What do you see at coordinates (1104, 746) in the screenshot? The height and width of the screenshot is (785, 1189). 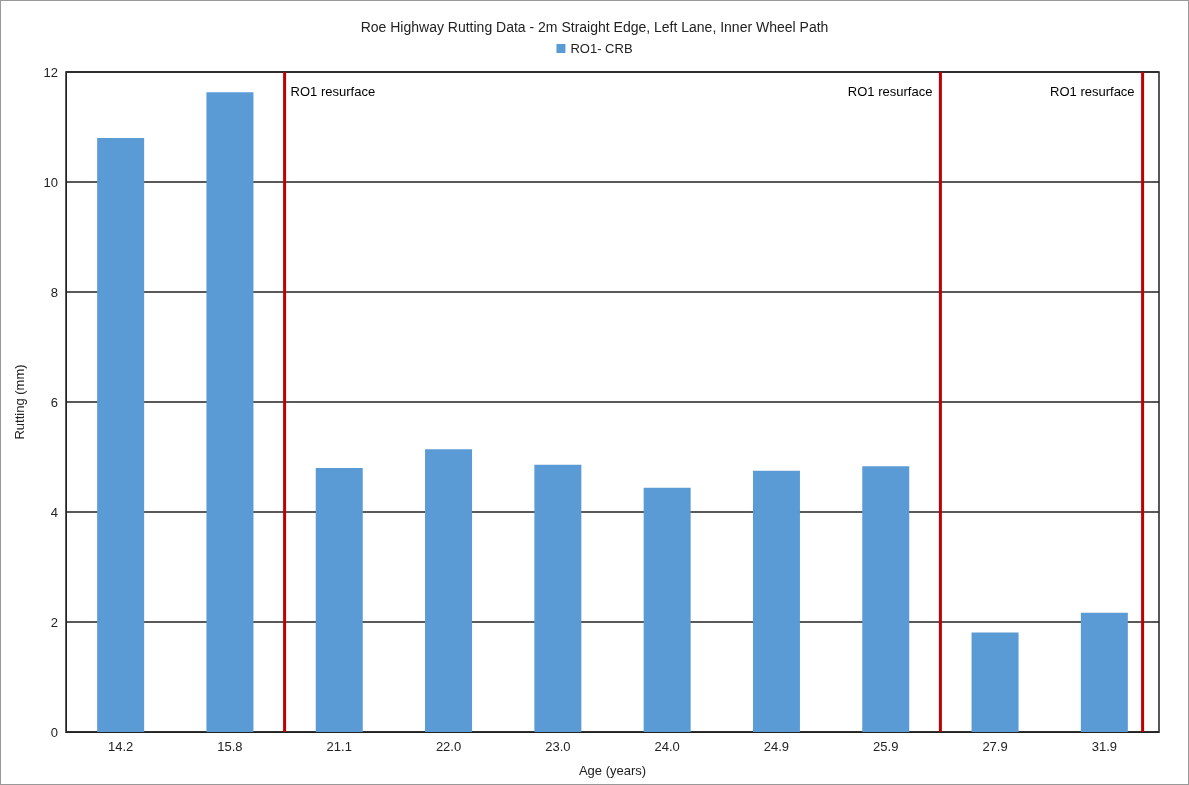 I see `x-tick-label: 31.9` at bounding box center [1104, 746].